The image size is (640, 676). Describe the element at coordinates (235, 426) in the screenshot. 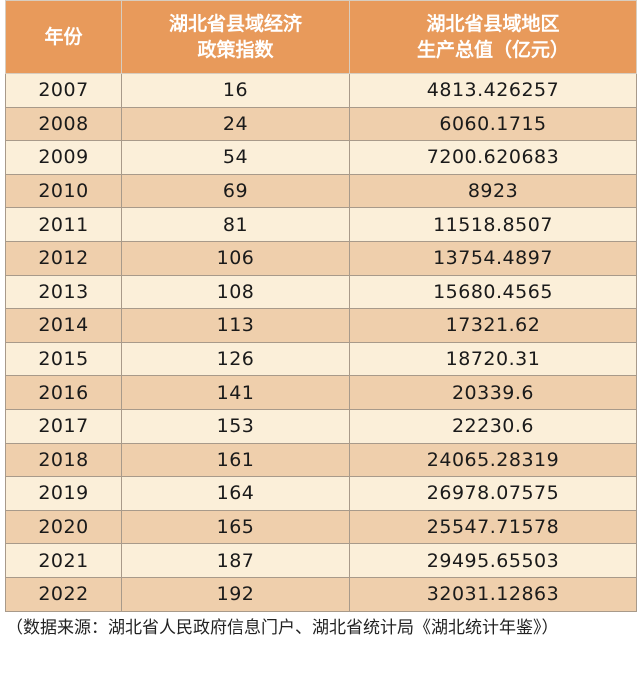

I see `cell-policy-index: 153` at that location.